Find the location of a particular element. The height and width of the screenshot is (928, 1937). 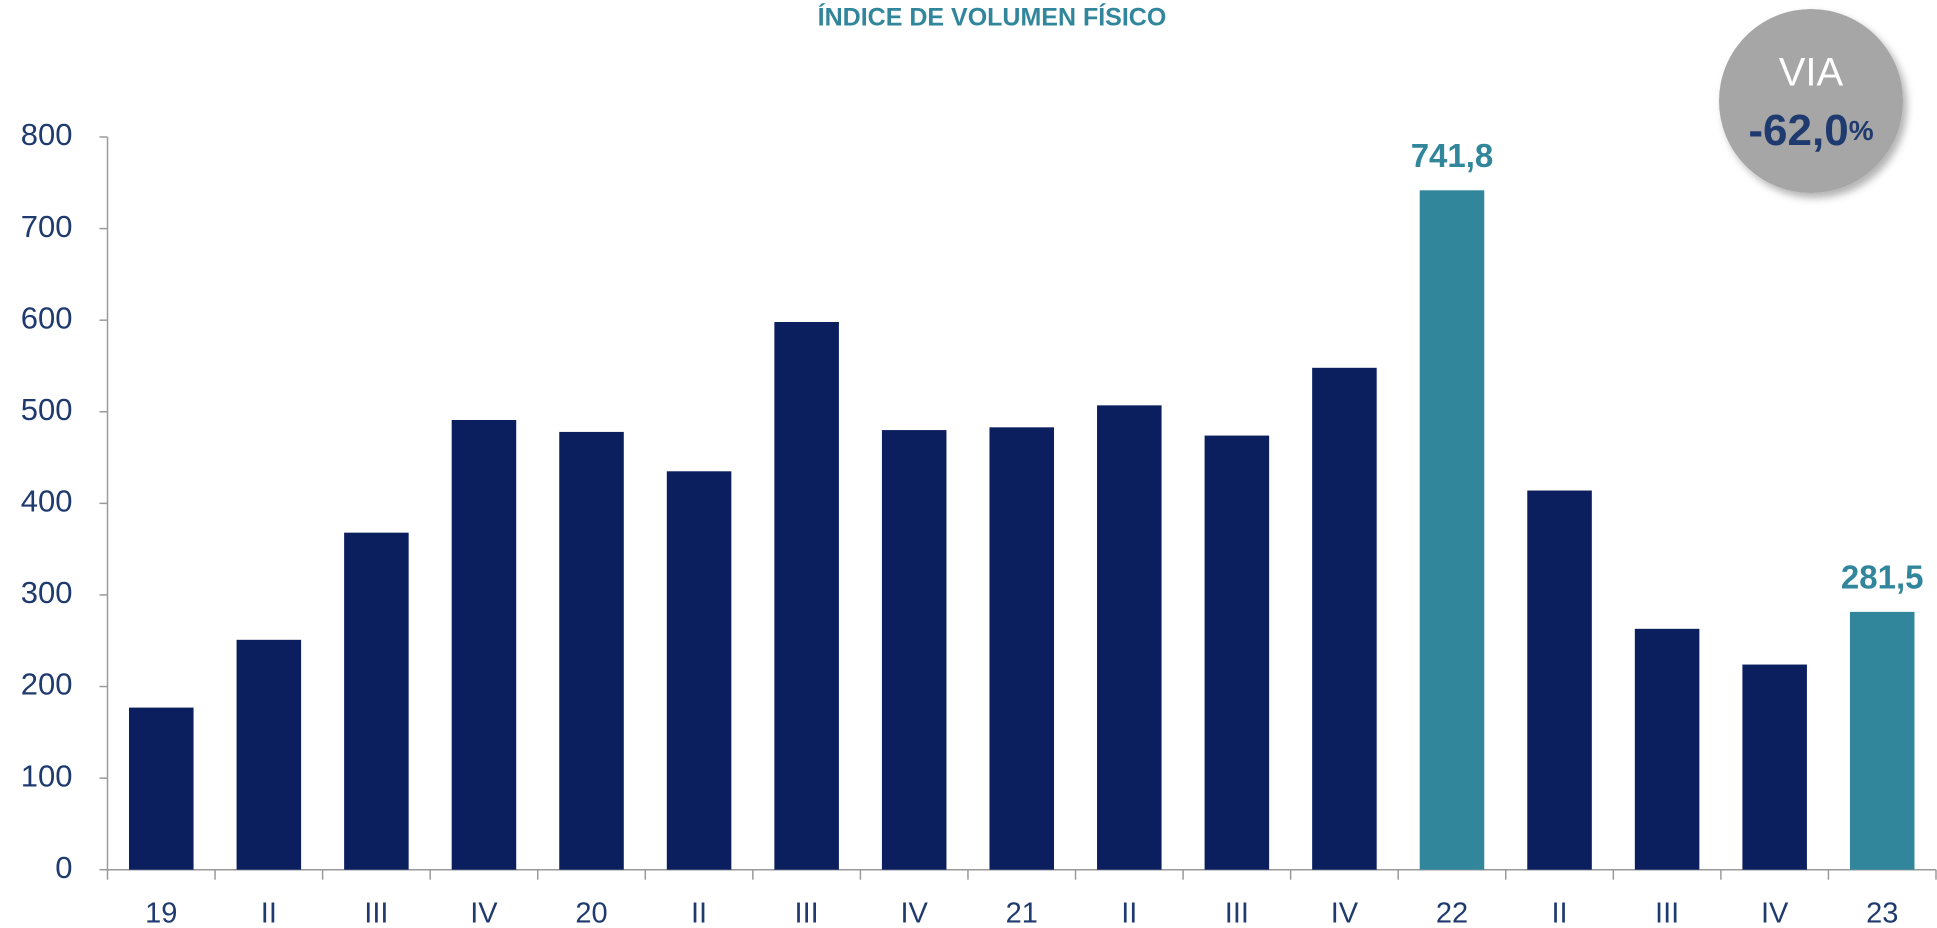

badge: VIA -62,0% is located at coordinates (1811, 101).